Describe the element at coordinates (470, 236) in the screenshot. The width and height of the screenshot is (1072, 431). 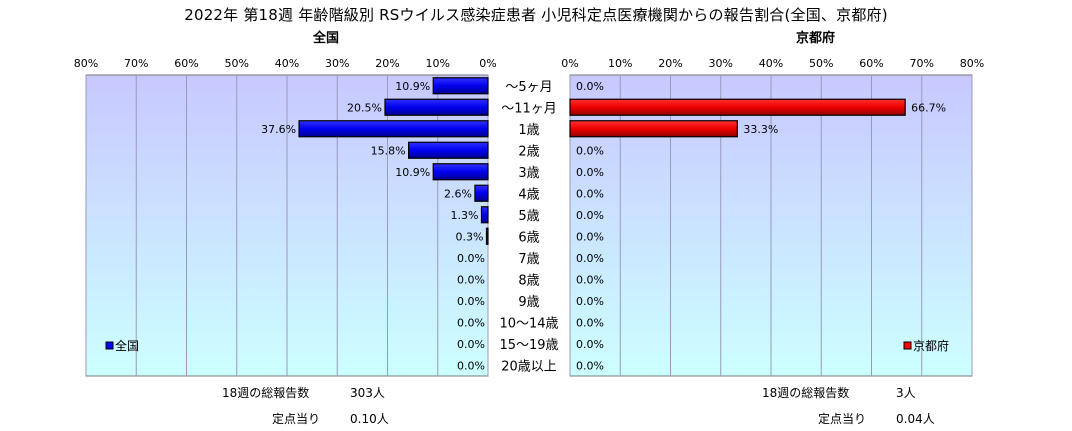
I see `national-data-label: 0.3%` at that location.